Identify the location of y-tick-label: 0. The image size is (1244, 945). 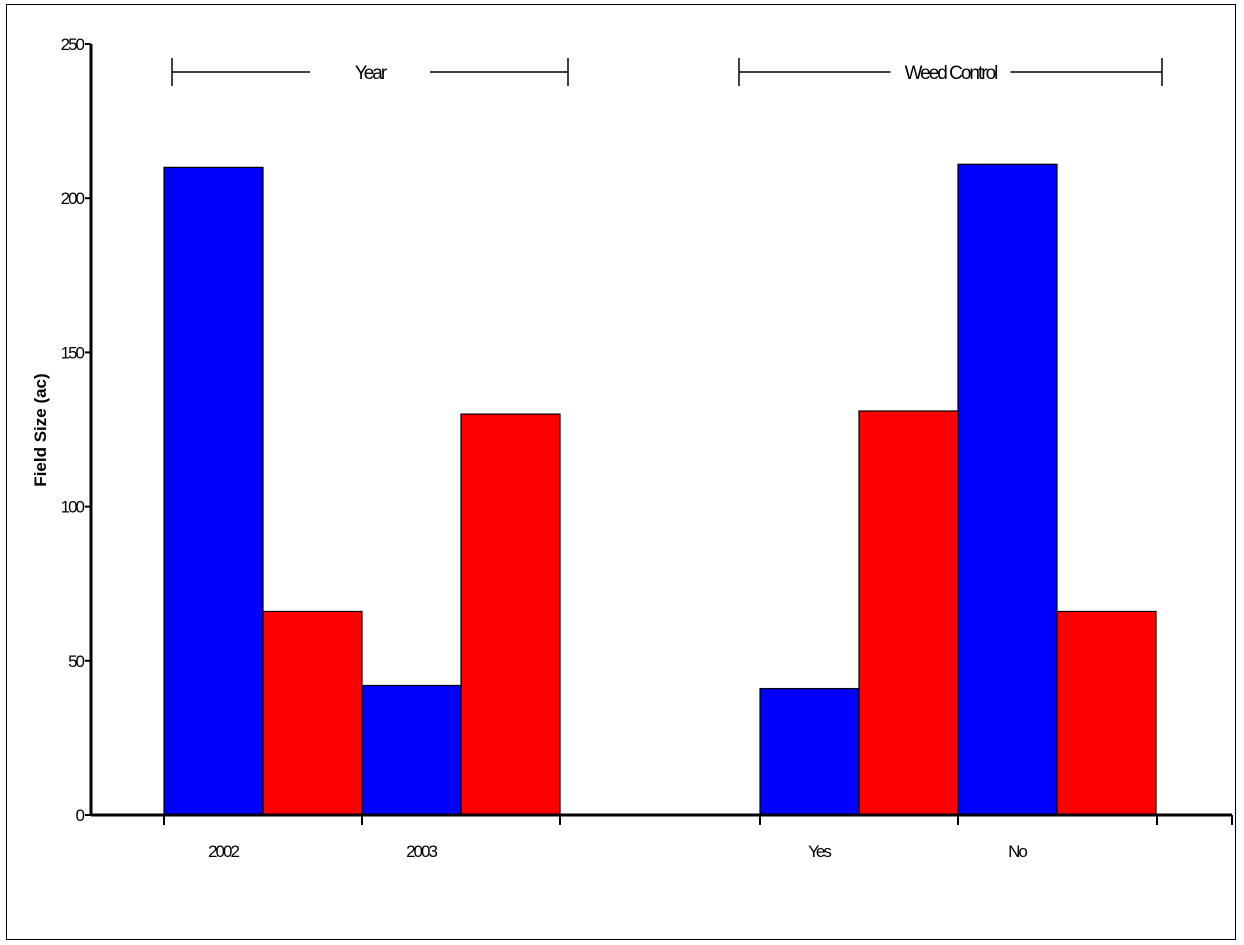
(80, 815).